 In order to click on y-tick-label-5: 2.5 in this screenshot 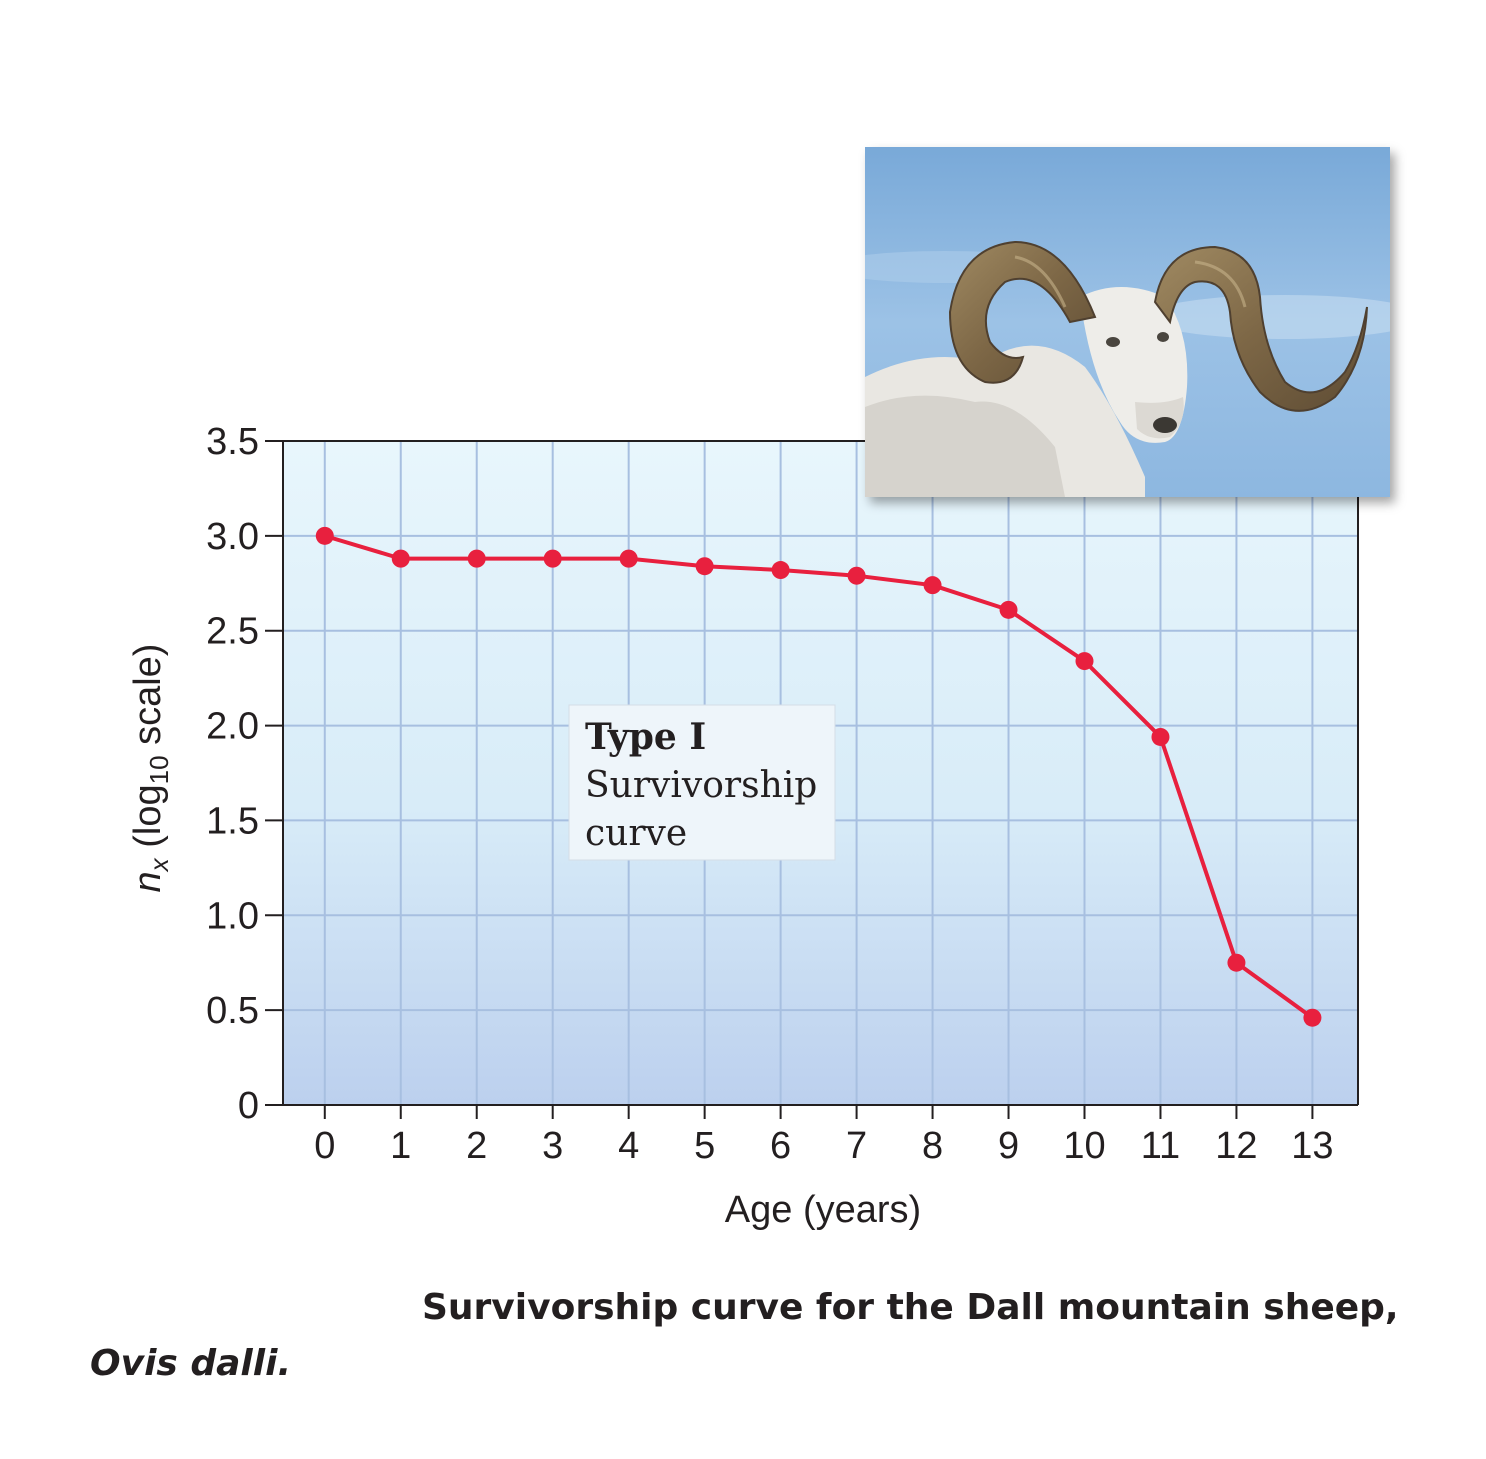, I will do `click(232, 632)`.